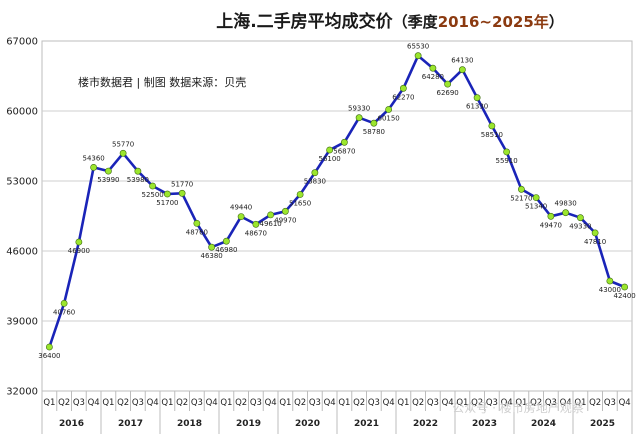 This screenshot has width=640, height=435. What do you see at coordinates (536, 207) in the screenshot?
I see `data-label: 51340` at bounding box center [536, 207].